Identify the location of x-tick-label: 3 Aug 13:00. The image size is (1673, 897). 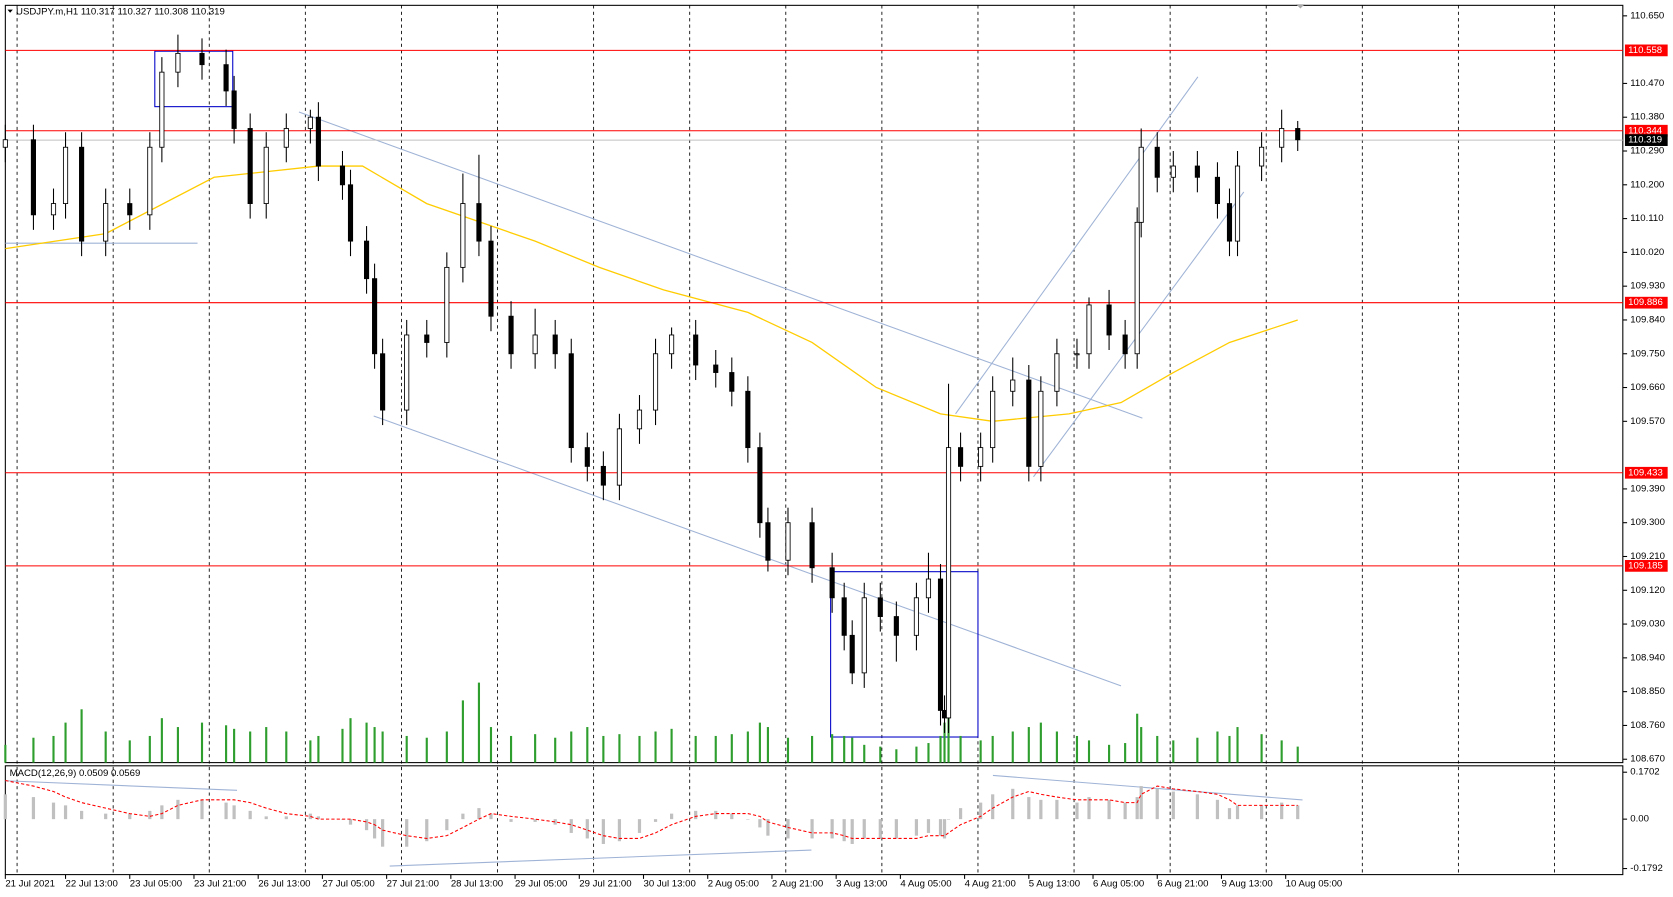
(861, 884).